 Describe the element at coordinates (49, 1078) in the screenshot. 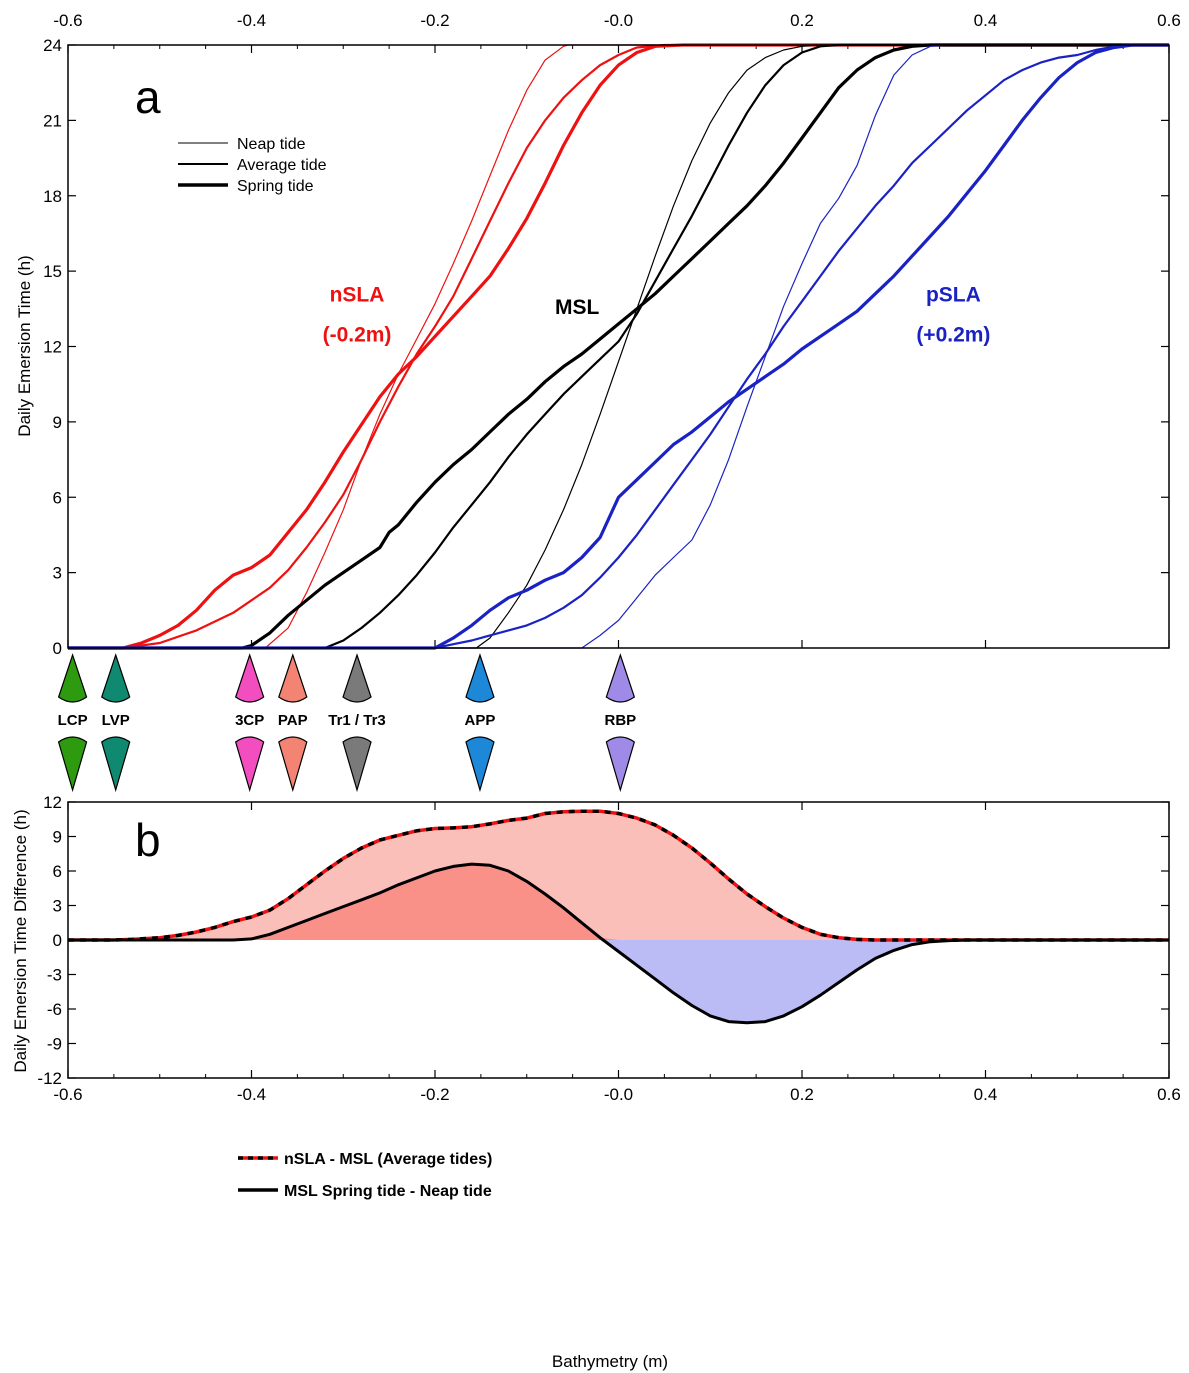

I see `panel-b-ytick-label: -12` at that location.